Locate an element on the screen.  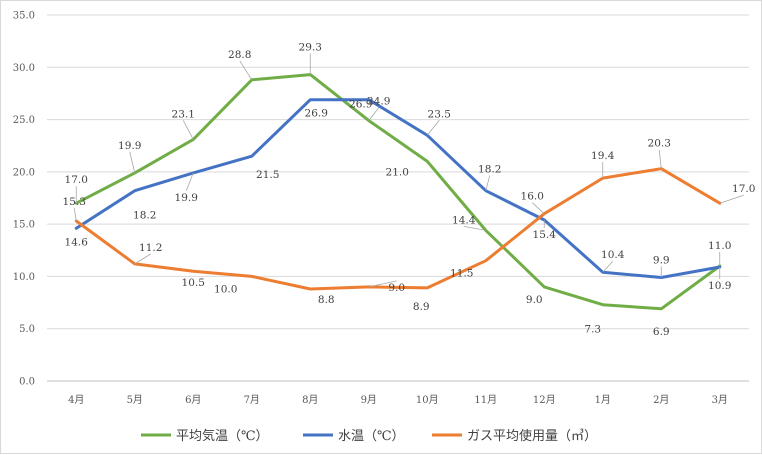
x-tick-label: 3月 is located at coordinates (720, 400).